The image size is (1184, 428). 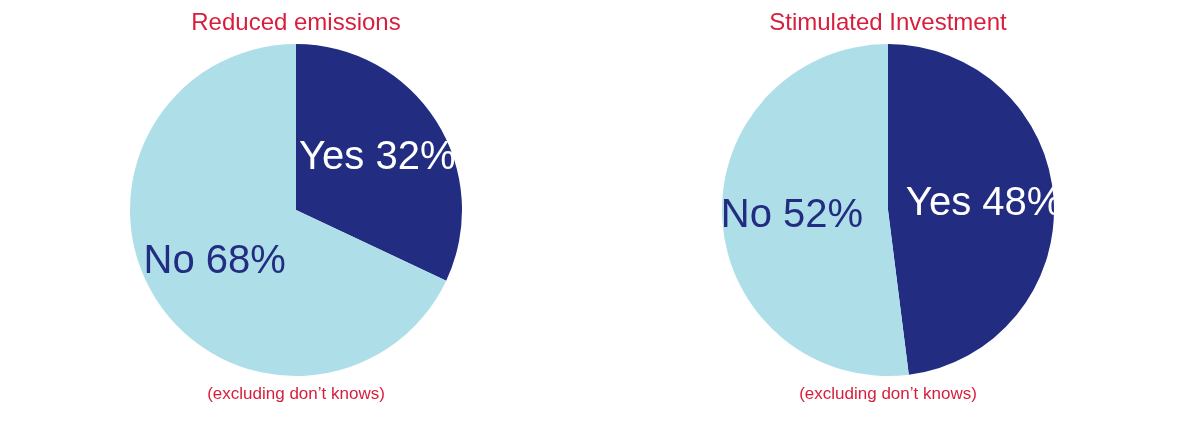 What do you see at coordinates (792, 213) in the screenshot?
I see `slice-label: No 52%` at bounding box center [792, 213].